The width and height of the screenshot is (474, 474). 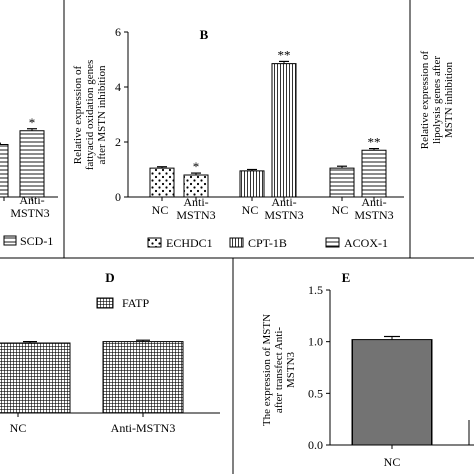 What do you see at coordinates (392, 462) in the screenshot?
I see `x-label-e-0: NC` at bounding box center [392, 462].